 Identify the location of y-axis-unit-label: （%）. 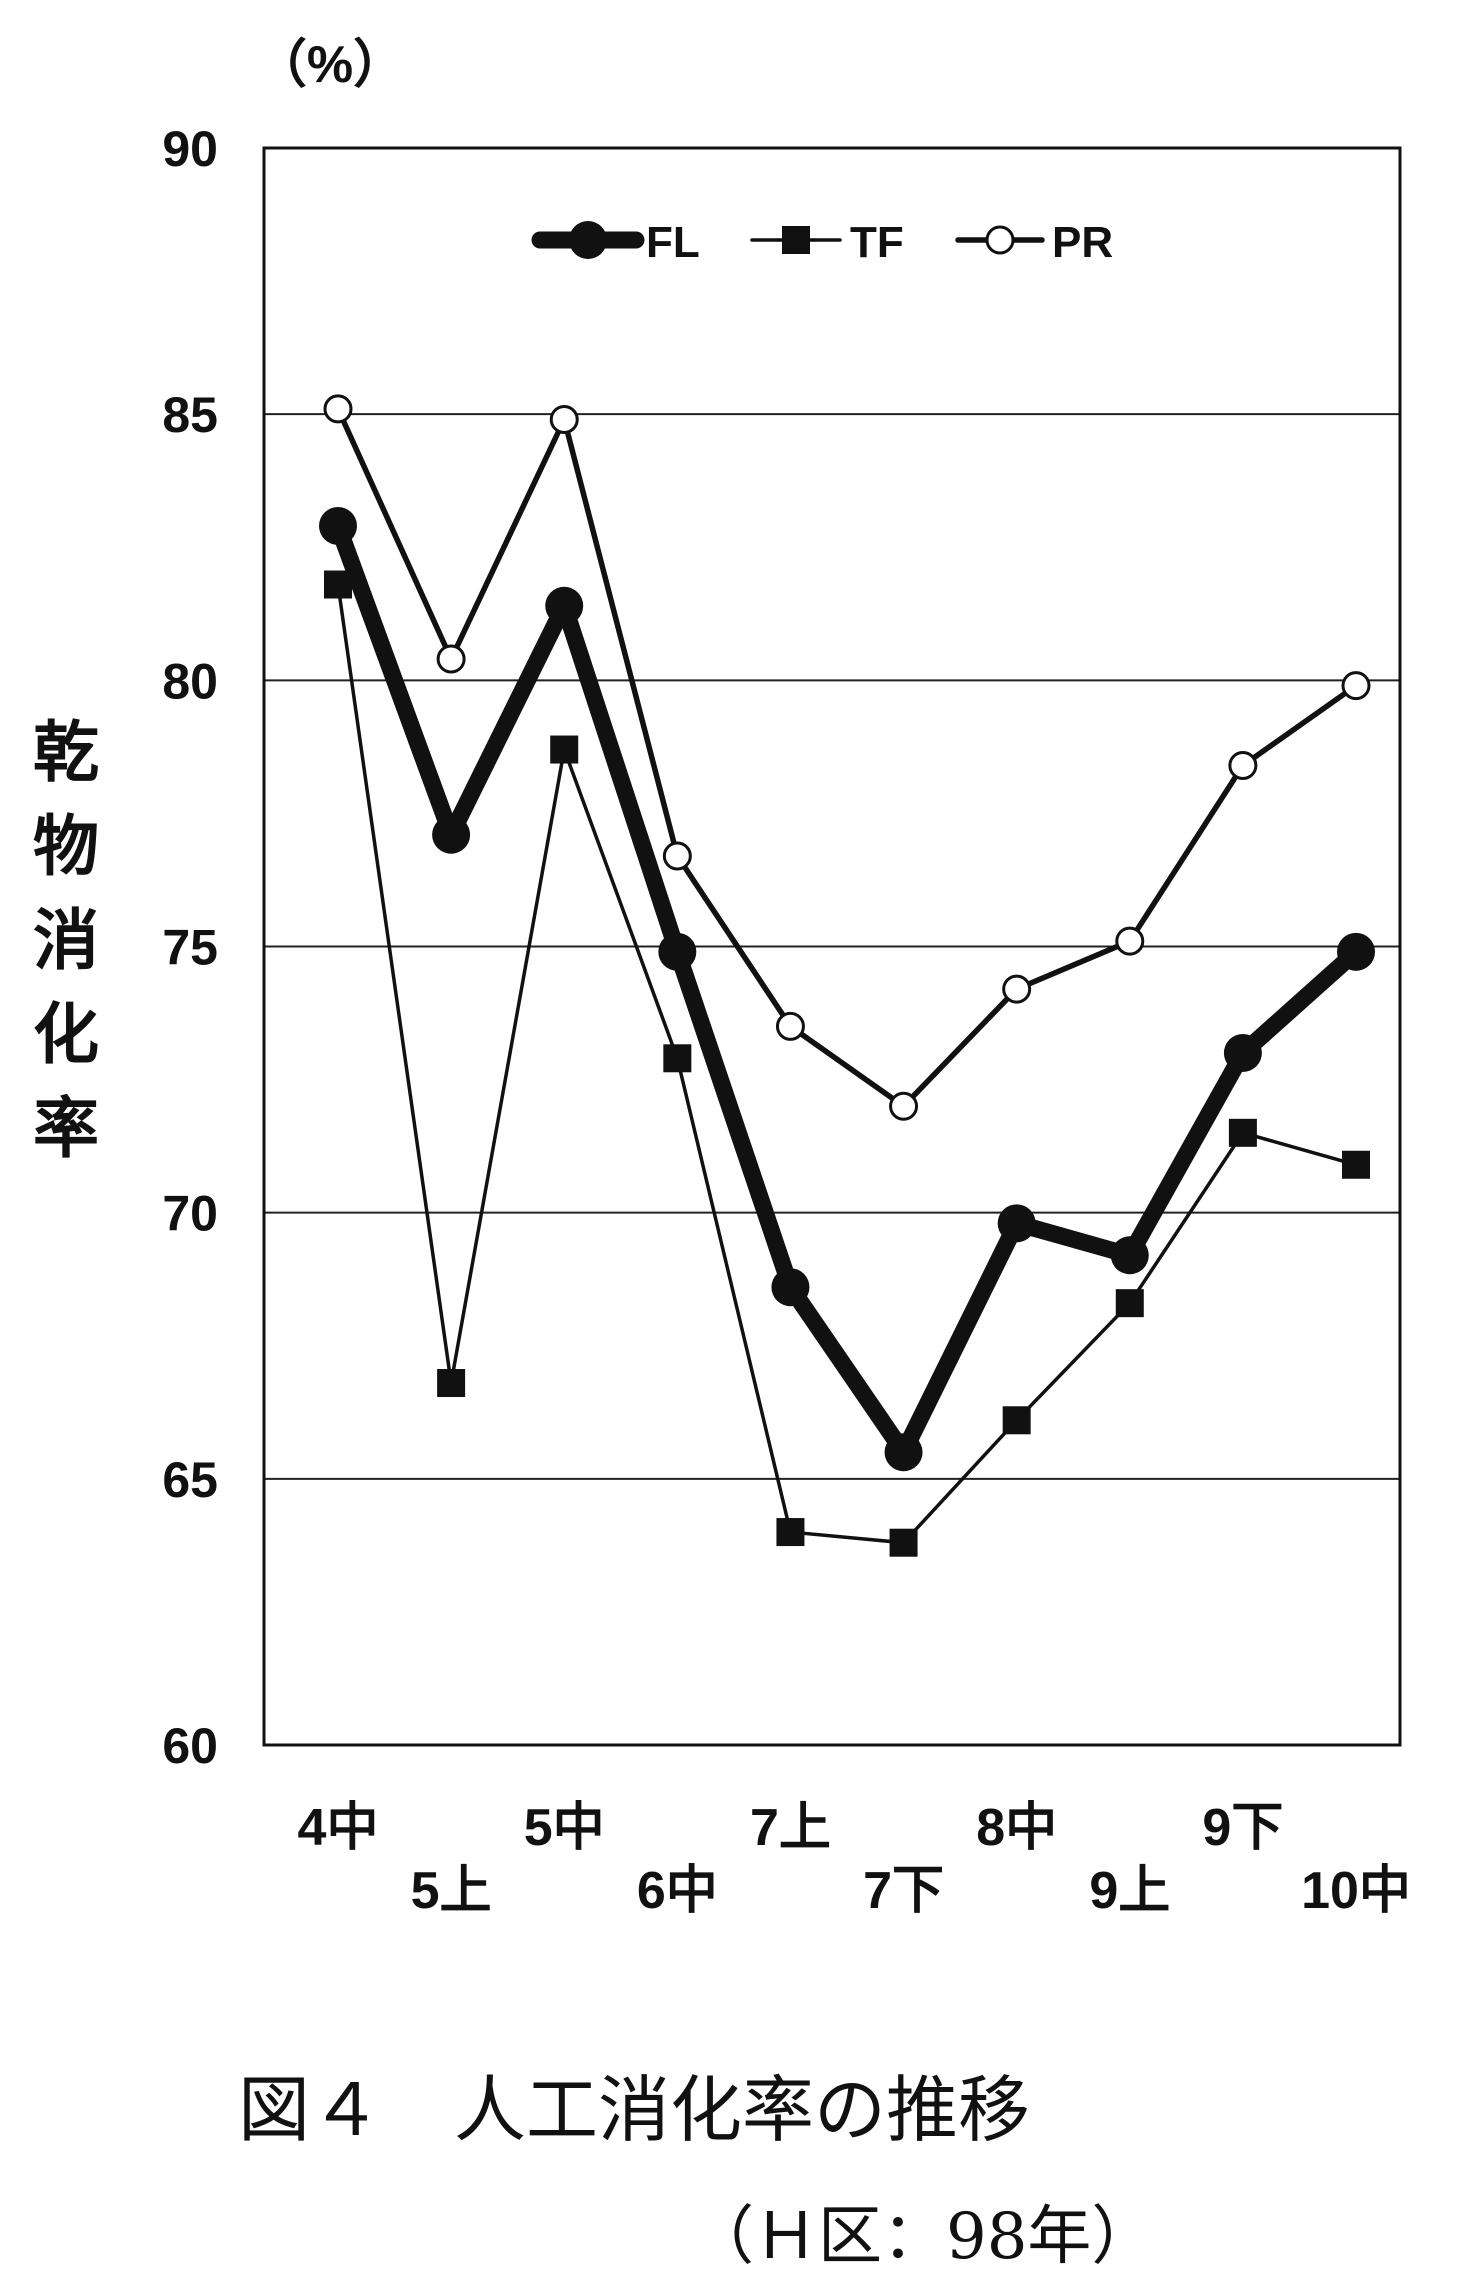
(330, 65).